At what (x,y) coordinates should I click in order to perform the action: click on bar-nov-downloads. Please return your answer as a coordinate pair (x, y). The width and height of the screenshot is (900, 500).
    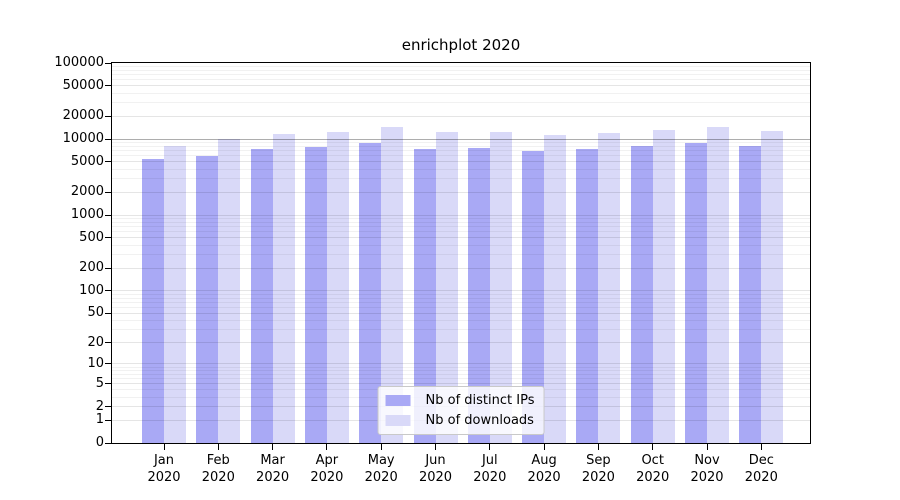
    Looking at the image, I should click on (718, 285).